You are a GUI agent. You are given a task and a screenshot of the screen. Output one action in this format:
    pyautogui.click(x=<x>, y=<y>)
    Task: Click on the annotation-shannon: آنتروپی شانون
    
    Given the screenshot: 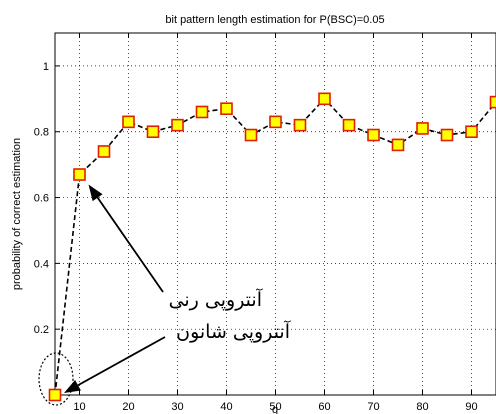 What is the action you would take?
    pyautogui.click(x=233, y=331)
    